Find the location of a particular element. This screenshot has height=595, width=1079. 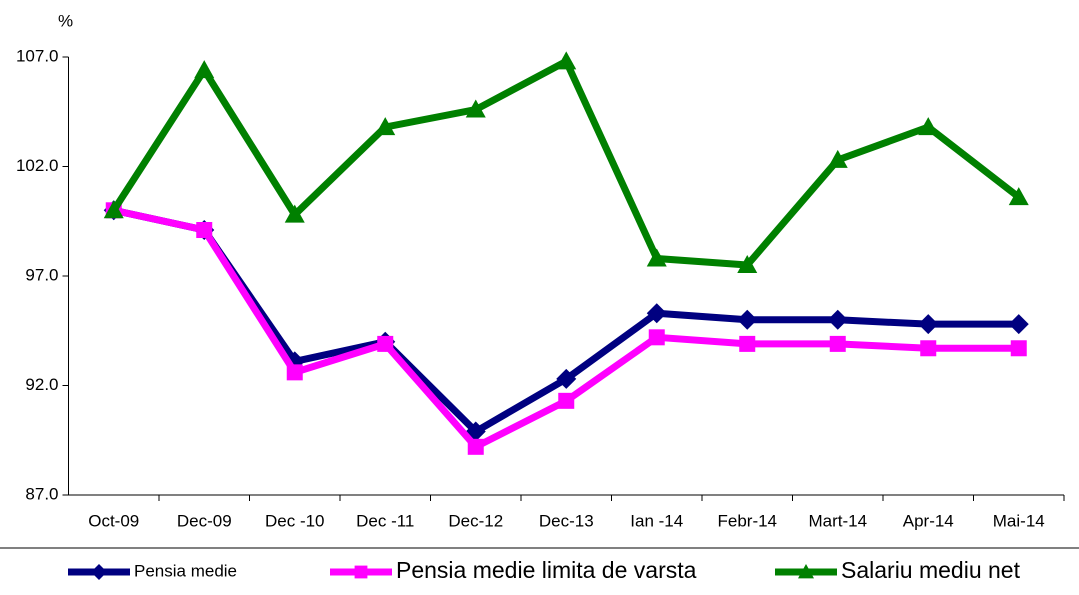

x-tick-label: Oct-09 is located at coordinates (113, 520).